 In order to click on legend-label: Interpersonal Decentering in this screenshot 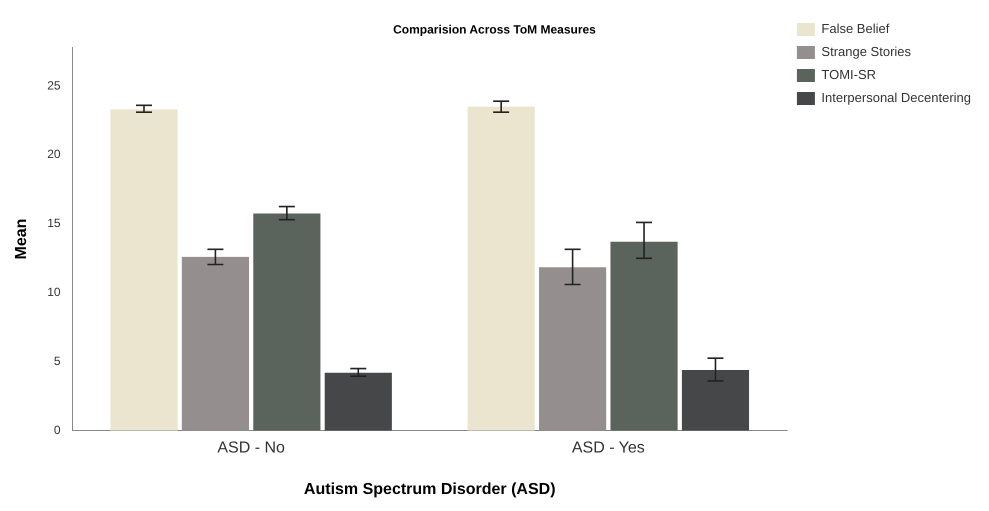, I will do `click(896, 98)`.